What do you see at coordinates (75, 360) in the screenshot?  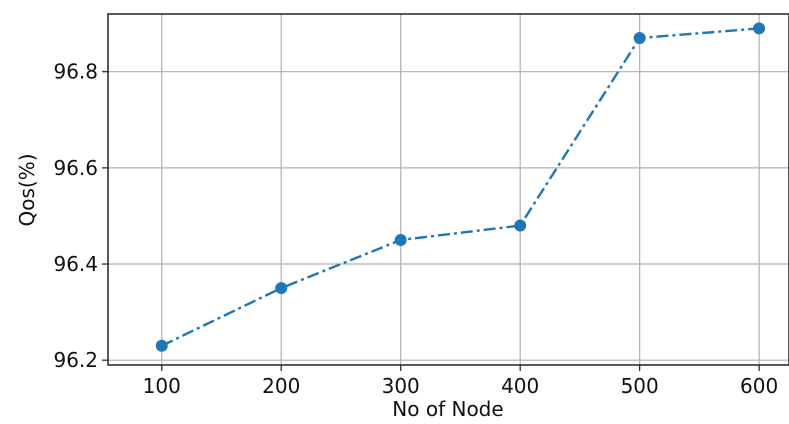 I see `y-tick-label: 96.2` at bounding box center [75, 360].